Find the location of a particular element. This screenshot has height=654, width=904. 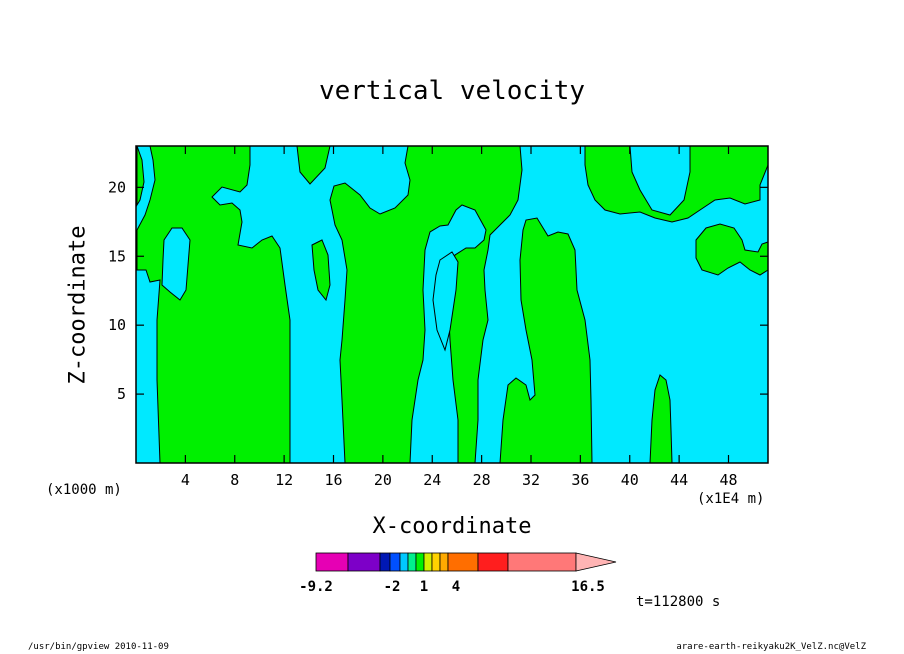

x-tick-label: 24 is located at coordinates (432, 480).